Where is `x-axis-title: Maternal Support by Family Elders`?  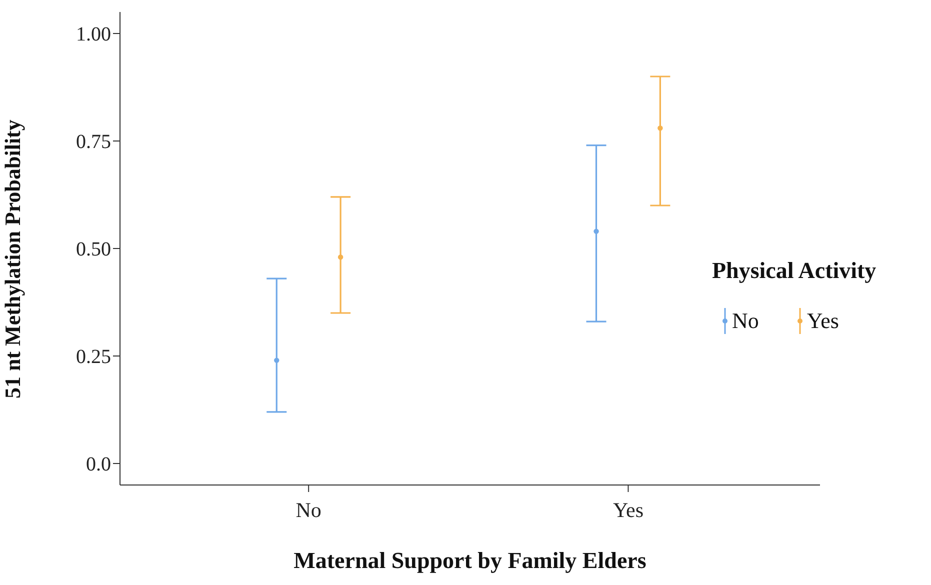 x-axis-title: Maternal Support by Family Elders is located at coordinates (470, 560).